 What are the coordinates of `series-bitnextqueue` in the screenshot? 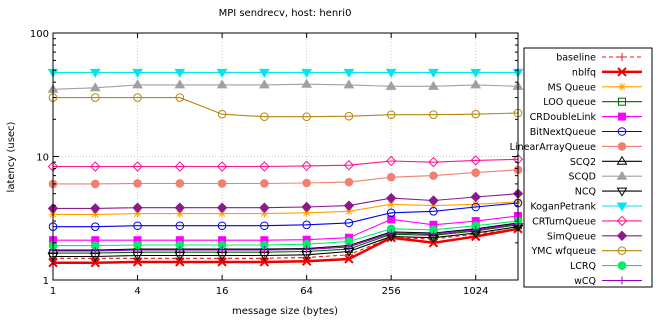 It's located at (285, 215).